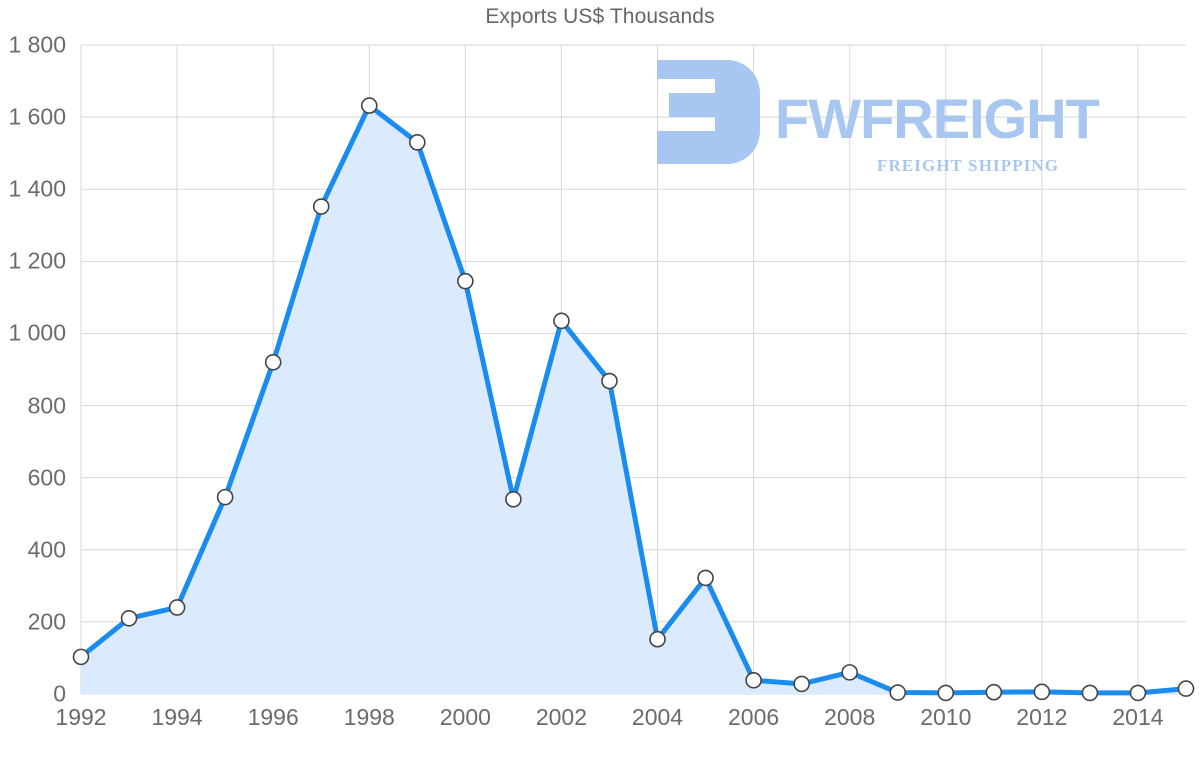  Describe the element at coordinates (81, 717) in the screenshot. I see `x-tick-label: 1992` at that location.